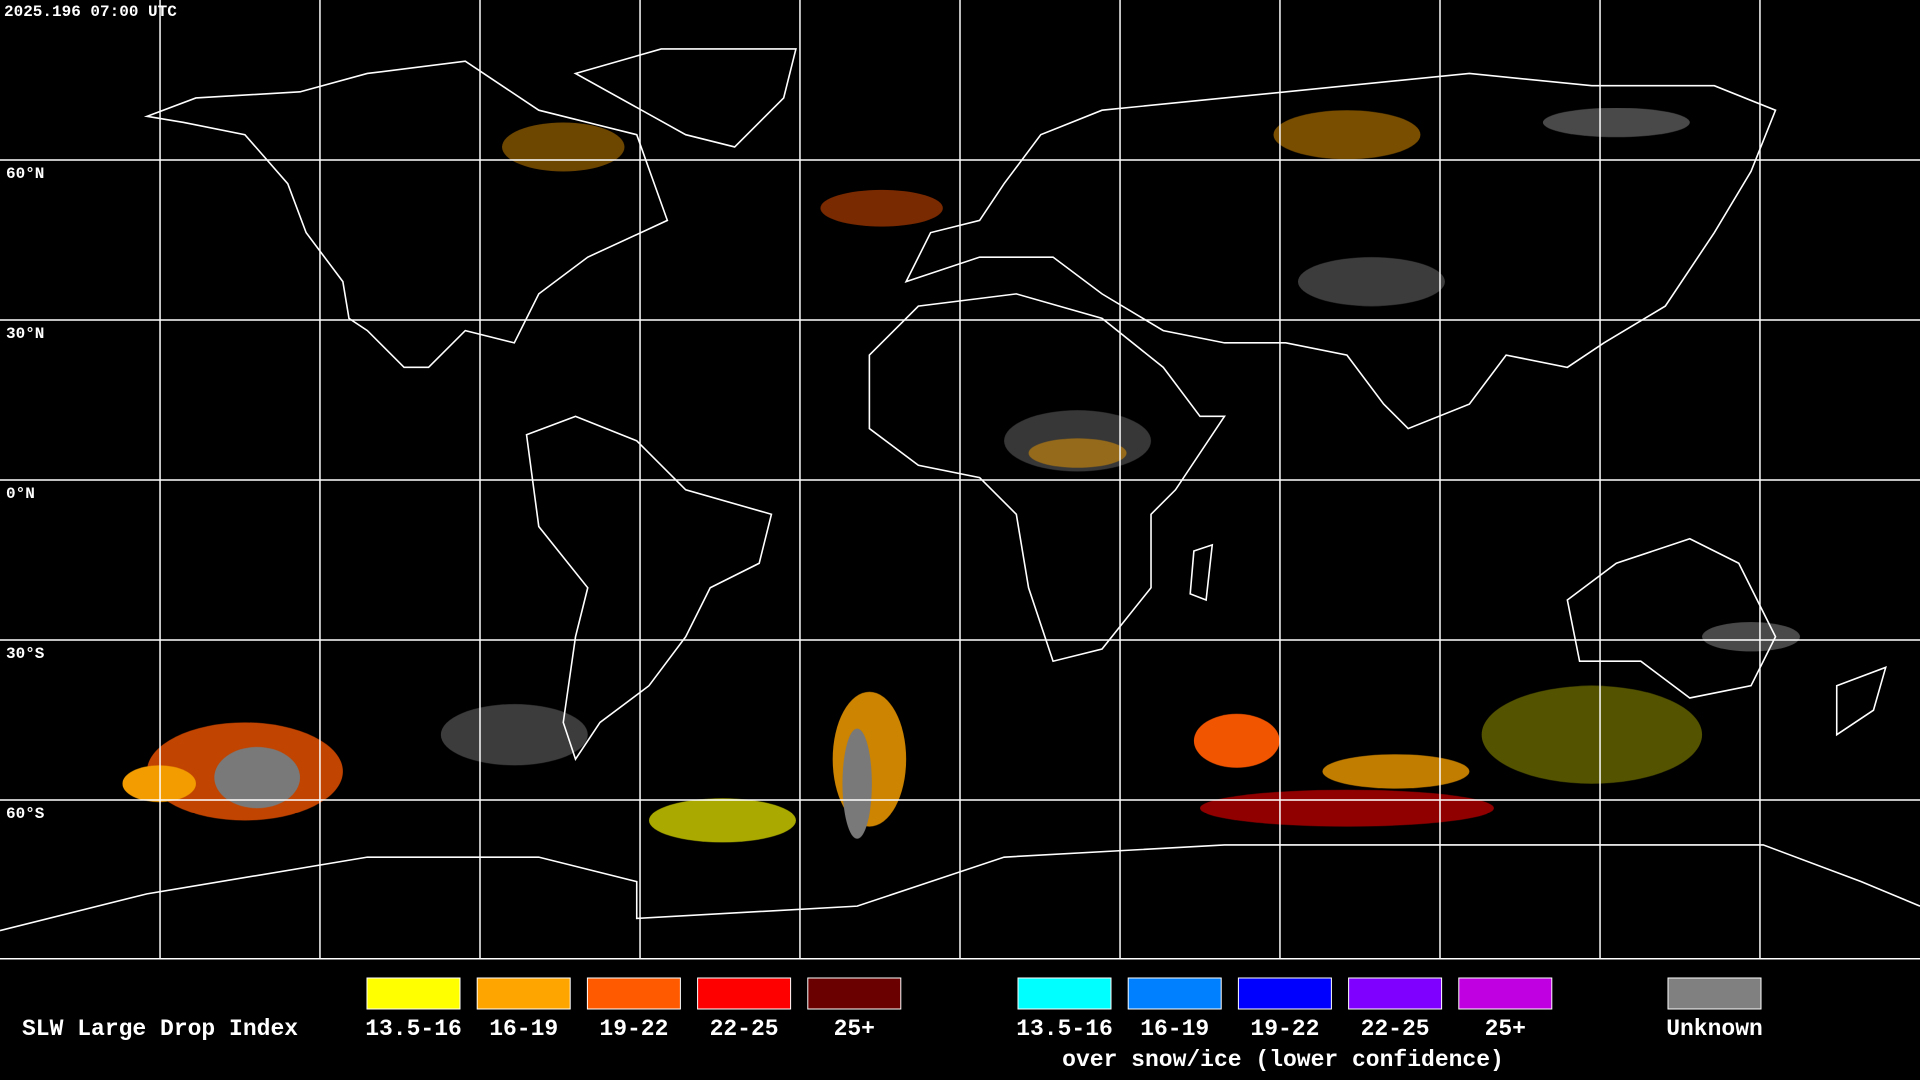  What do you see at coordinates (160, 1029) in the screenshot?
I see `legend-title: SLW Large Drop Index` at bounding box center [160, 1029].